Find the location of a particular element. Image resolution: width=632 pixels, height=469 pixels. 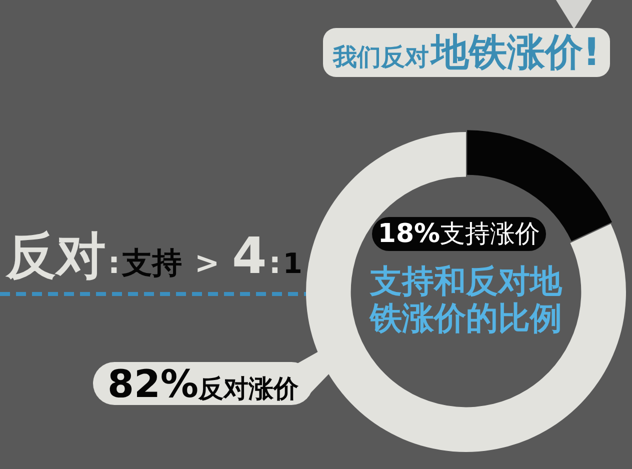

text: 反对:支持 > 4:1 is located at coordinates (154, 256).